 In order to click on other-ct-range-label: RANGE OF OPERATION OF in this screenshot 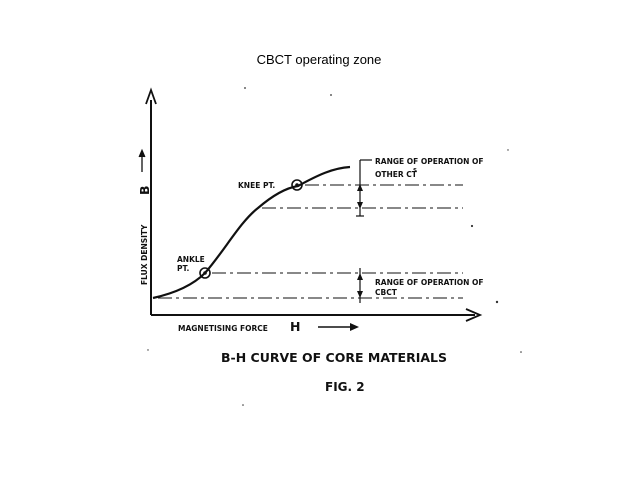, I will do `click(429, 161)`.